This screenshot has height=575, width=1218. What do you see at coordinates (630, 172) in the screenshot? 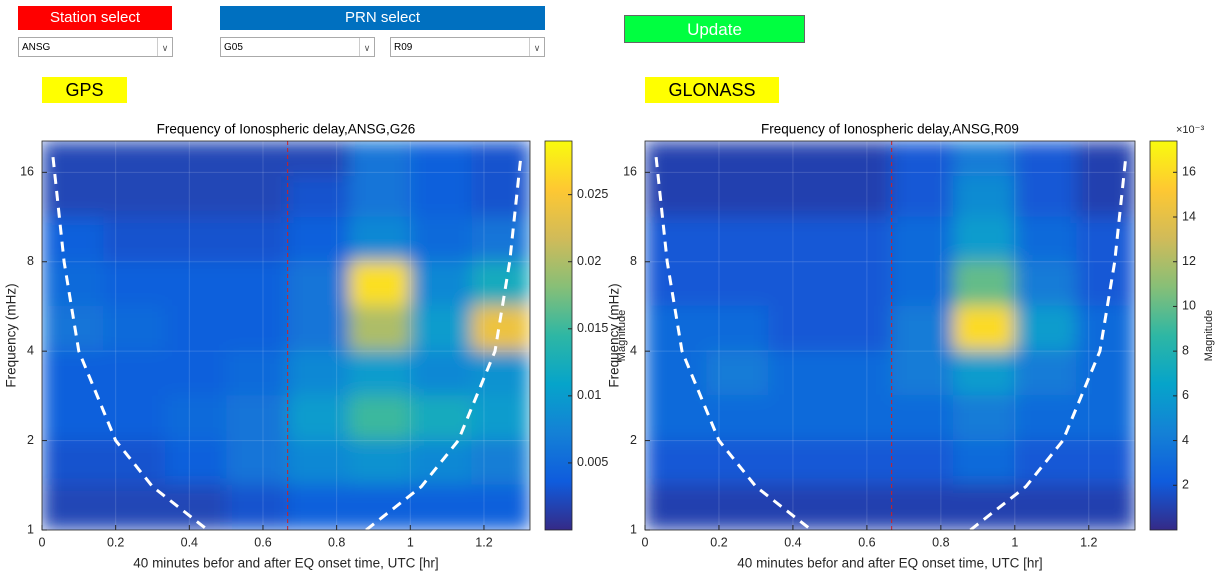
I see `y-tick-label: 16` at bounding box center [630, 172].